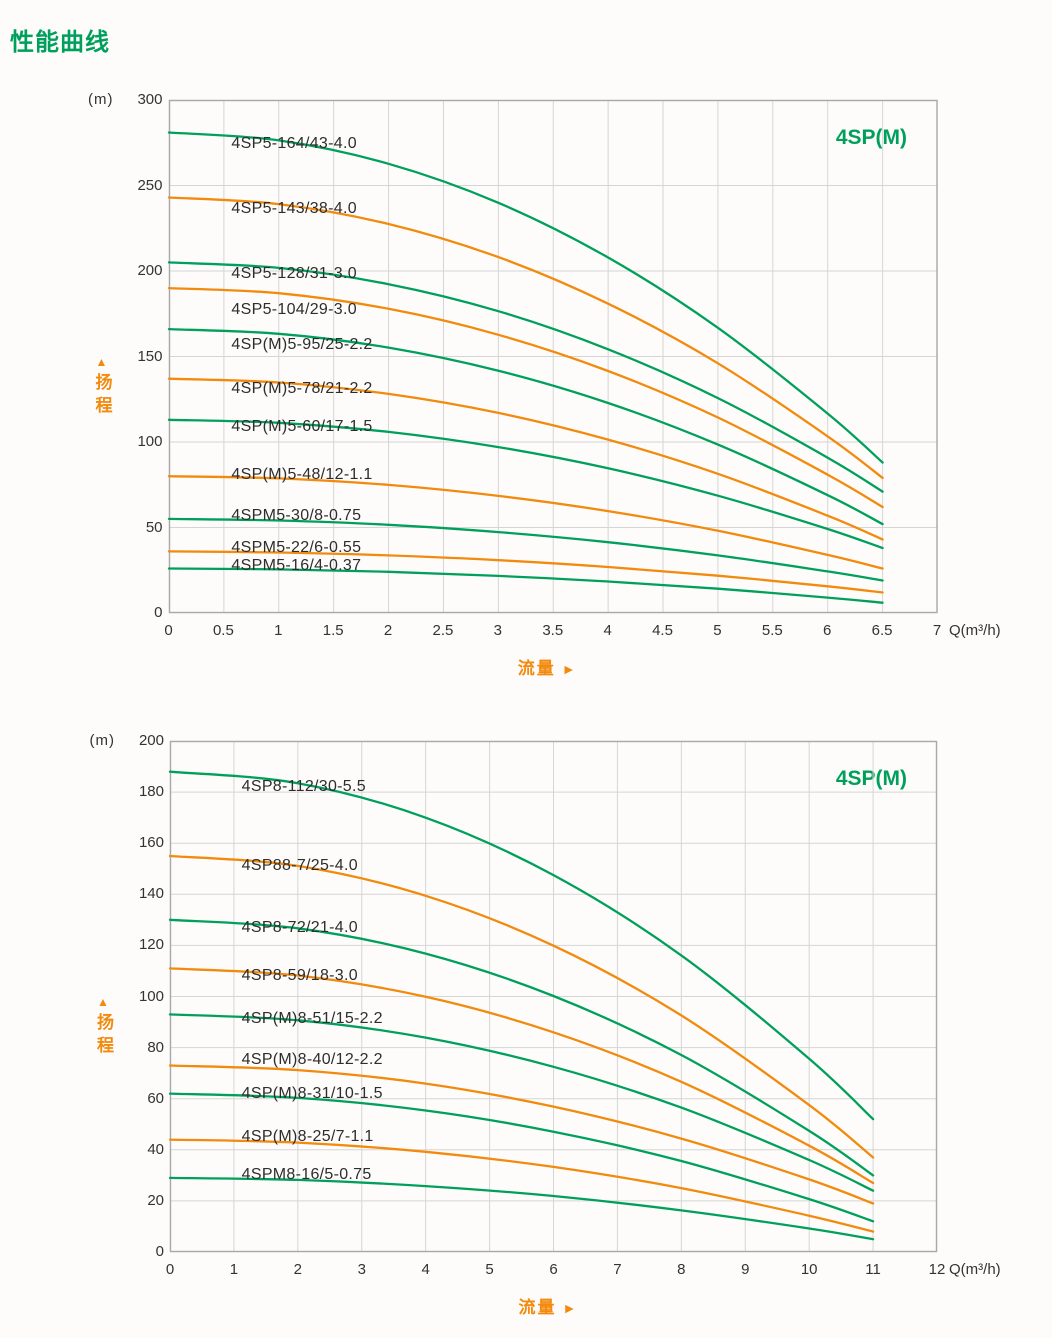 This screenshot has width=1052, height=1338. Describe the element at coordinates (296, 565) in the screenshot. I see `curve-label: 4SPM5-16/4-0.37` at that location.